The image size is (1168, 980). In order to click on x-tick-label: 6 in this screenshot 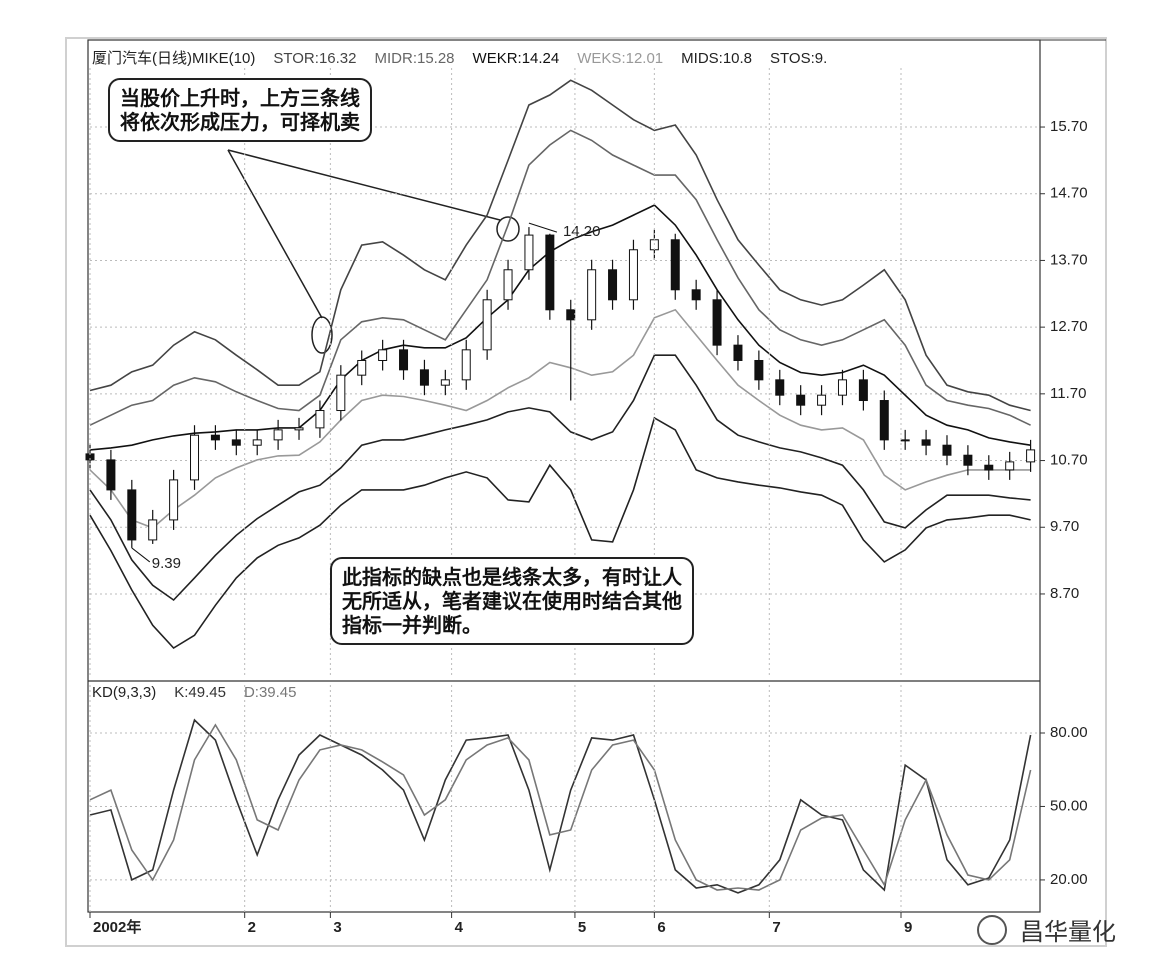, I will do `click(661, 927)`.